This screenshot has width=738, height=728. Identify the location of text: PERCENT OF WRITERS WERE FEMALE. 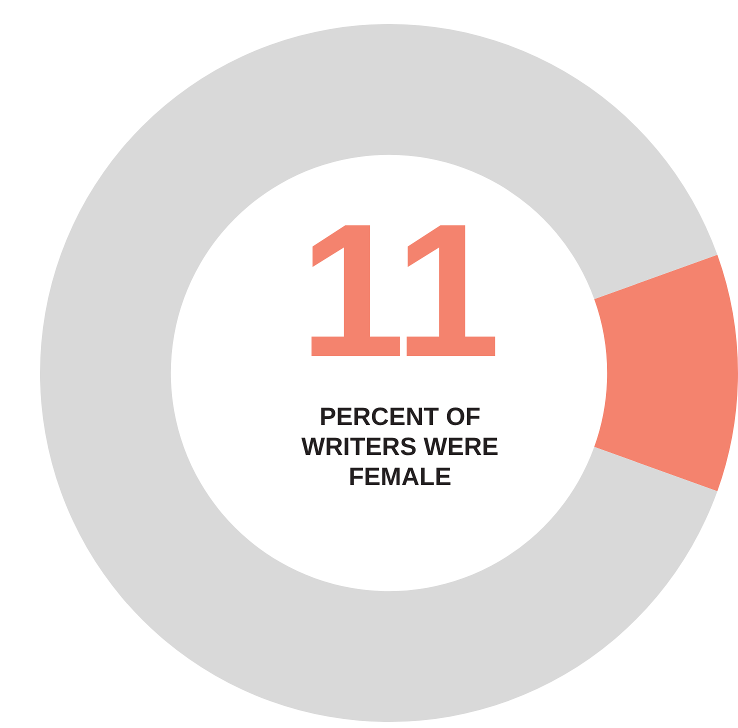
(400, 447).